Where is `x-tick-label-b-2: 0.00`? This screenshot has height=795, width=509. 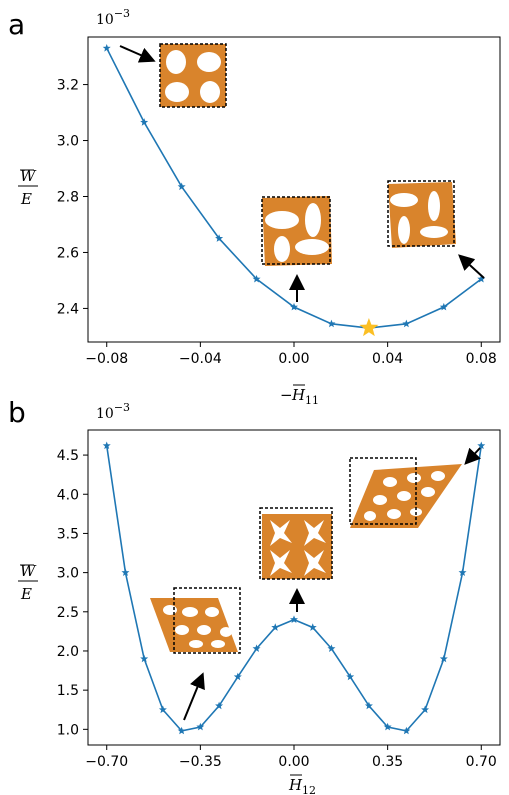
x-tick-label-b-2: 0.00 is located at coordinates (293, 762).